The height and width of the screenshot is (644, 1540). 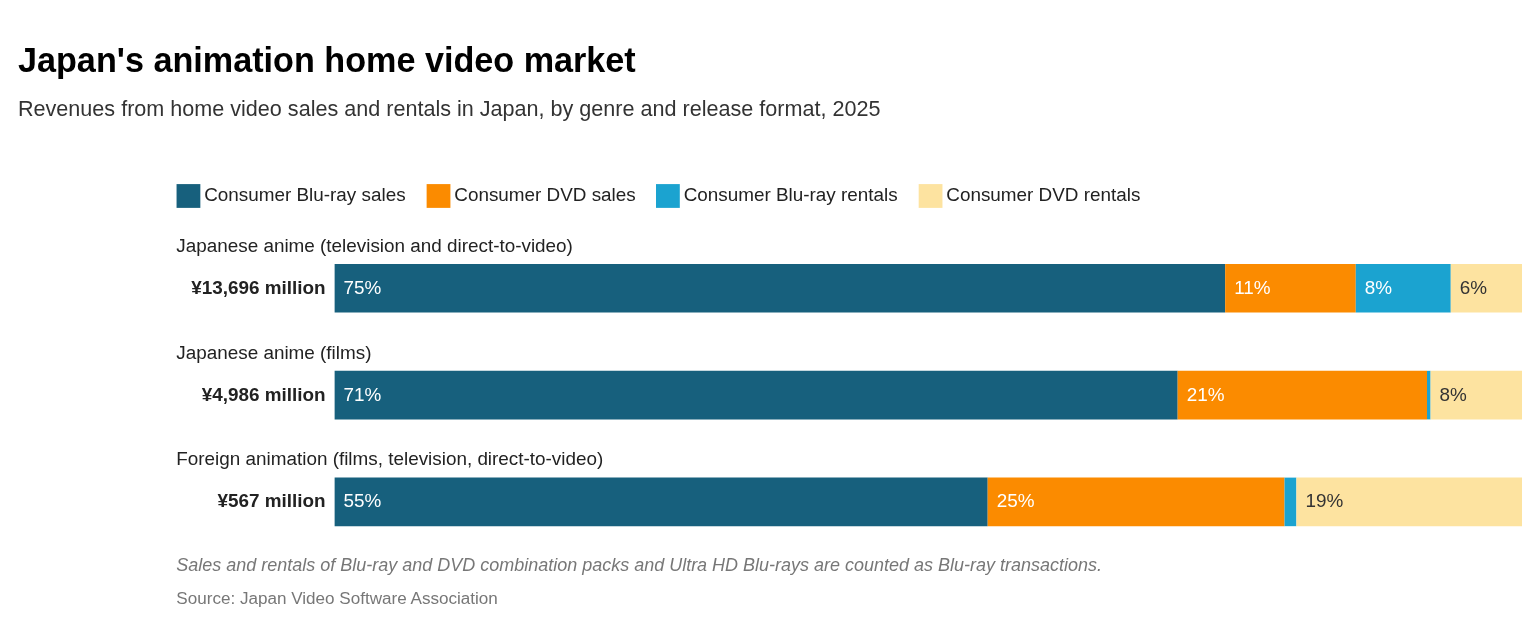 I want to click on data-label: 11%, so click(x=1252, y=287).